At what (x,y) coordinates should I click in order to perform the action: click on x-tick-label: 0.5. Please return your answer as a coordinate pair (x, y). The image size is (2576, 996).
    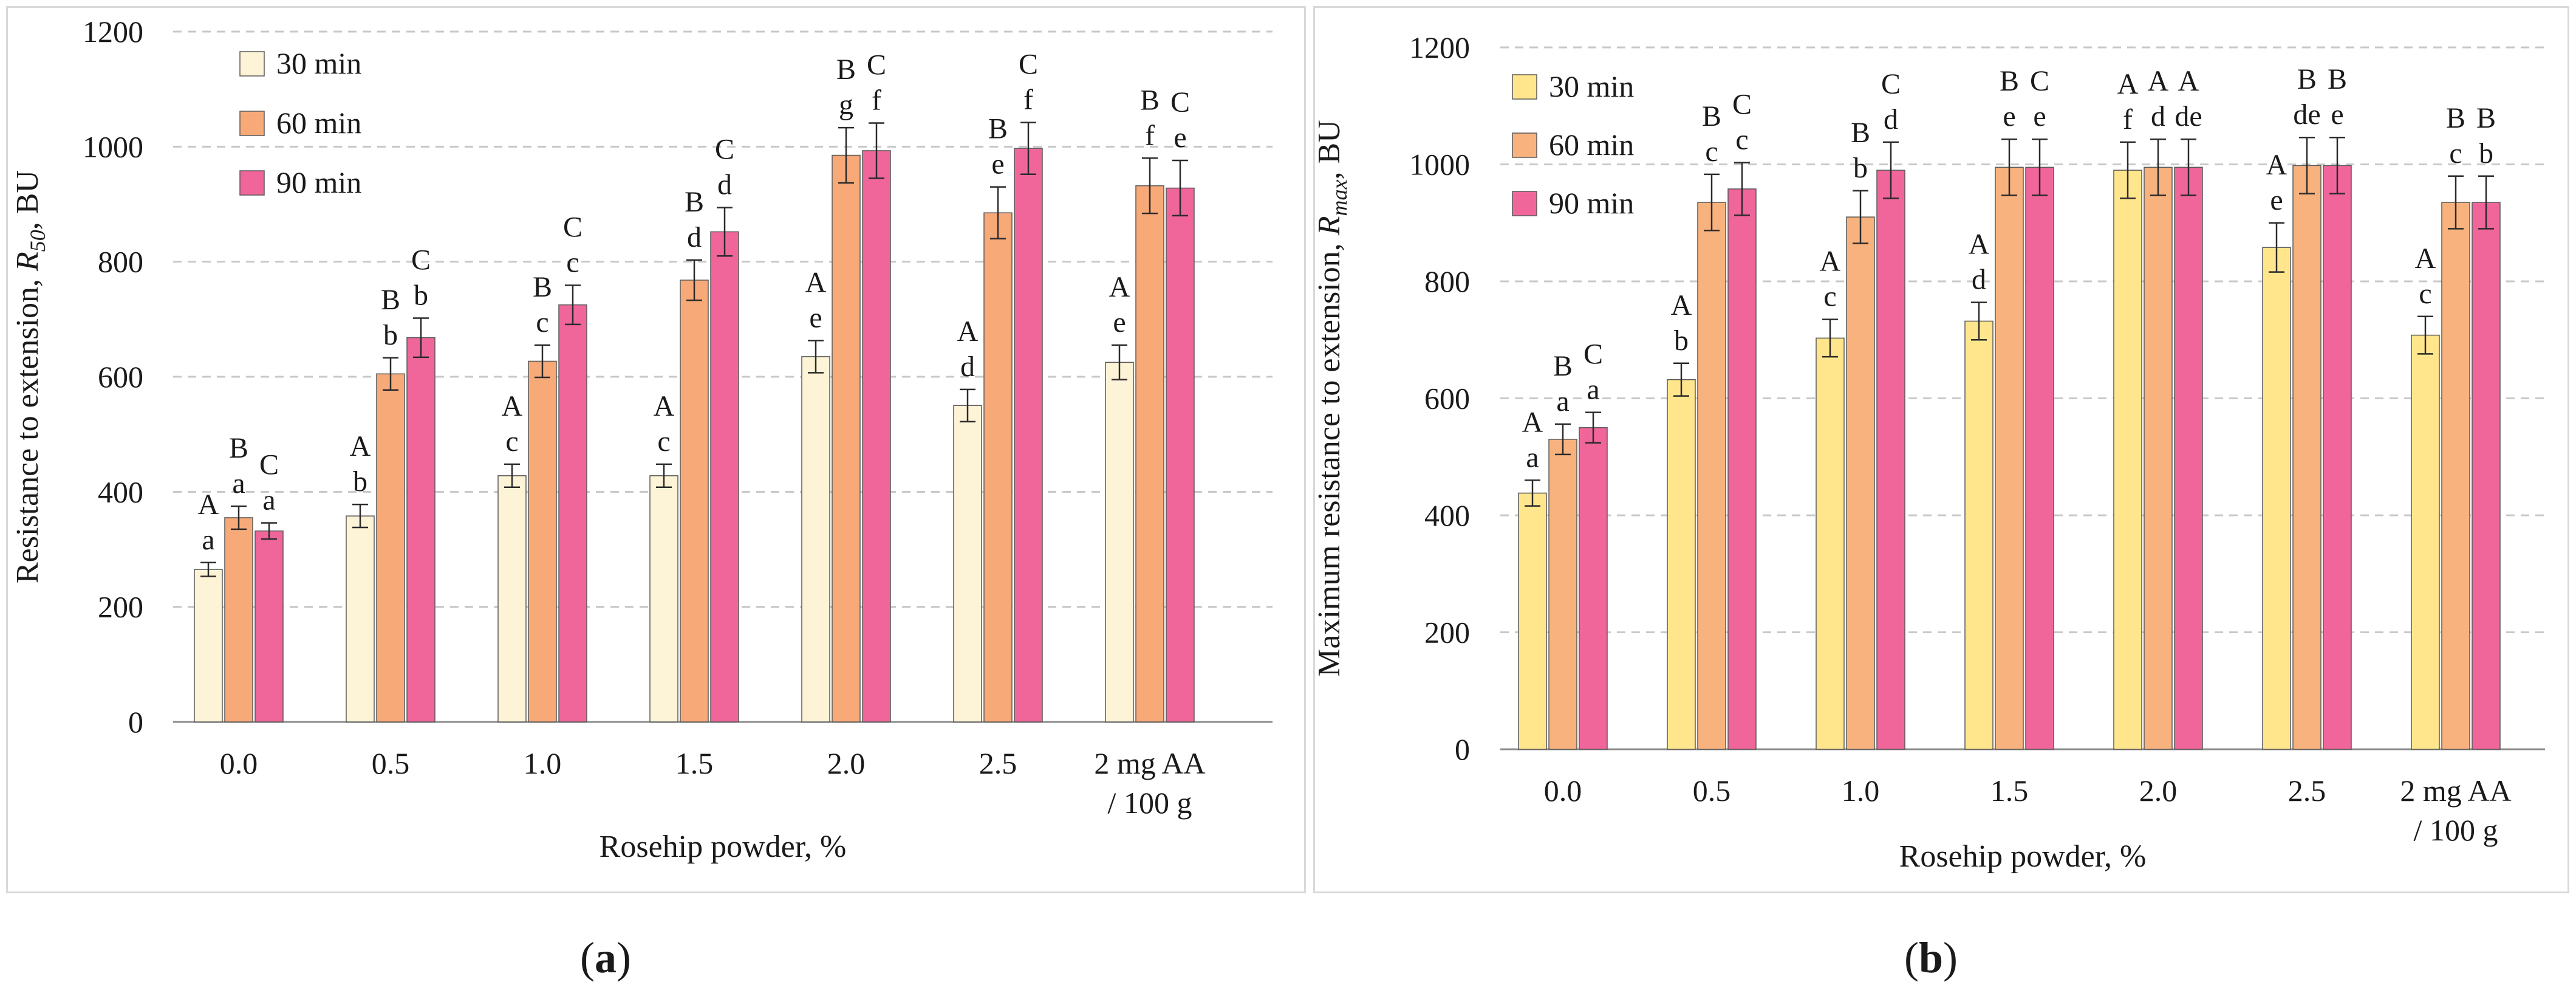
    Looking at the image, I should click on (391, 763).